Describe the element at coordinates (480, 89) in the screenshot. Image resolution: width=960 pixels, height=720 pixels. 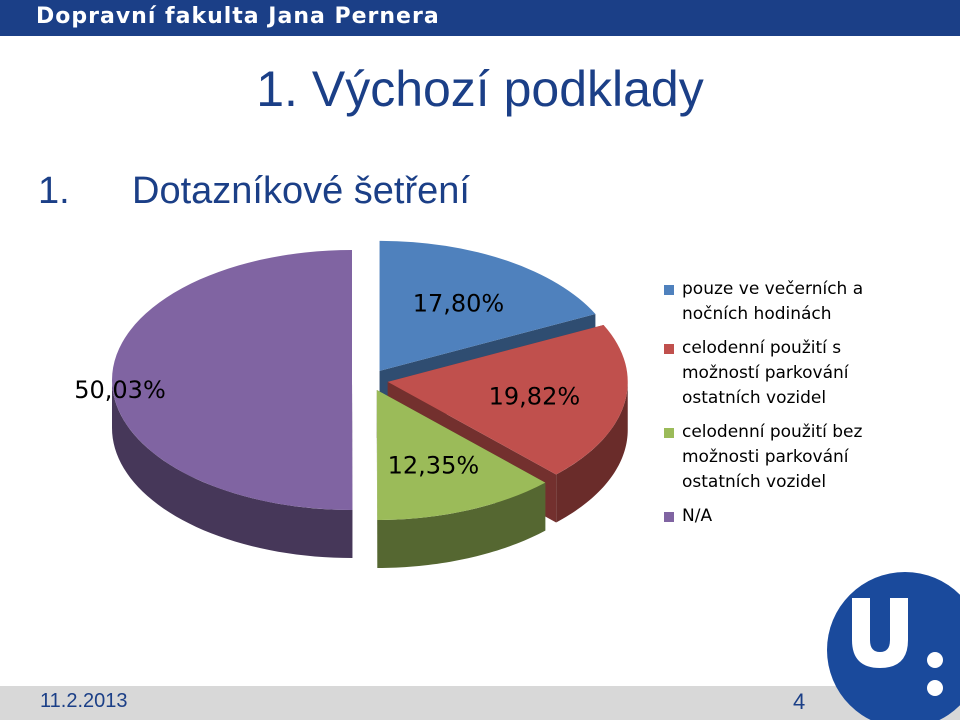
I see `slide-title: 1. Výchozí podklady` at that location.